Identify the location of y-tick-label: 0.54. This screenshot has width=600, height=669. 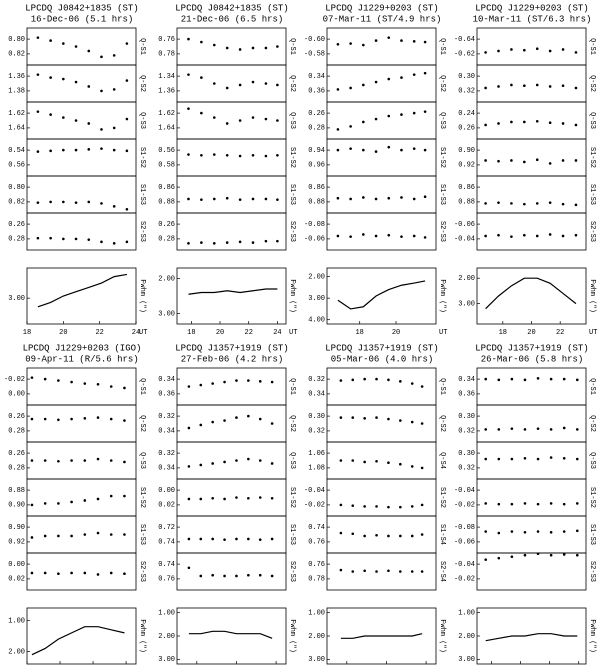
(16, 151).